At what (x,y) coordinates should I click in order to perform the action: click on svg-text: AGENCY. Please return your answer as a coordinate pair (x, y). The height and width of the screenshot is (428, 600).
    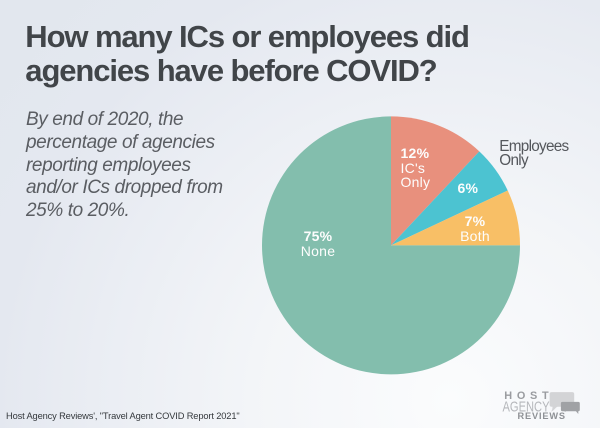
    Looking at the image, I should click on (526, 407).